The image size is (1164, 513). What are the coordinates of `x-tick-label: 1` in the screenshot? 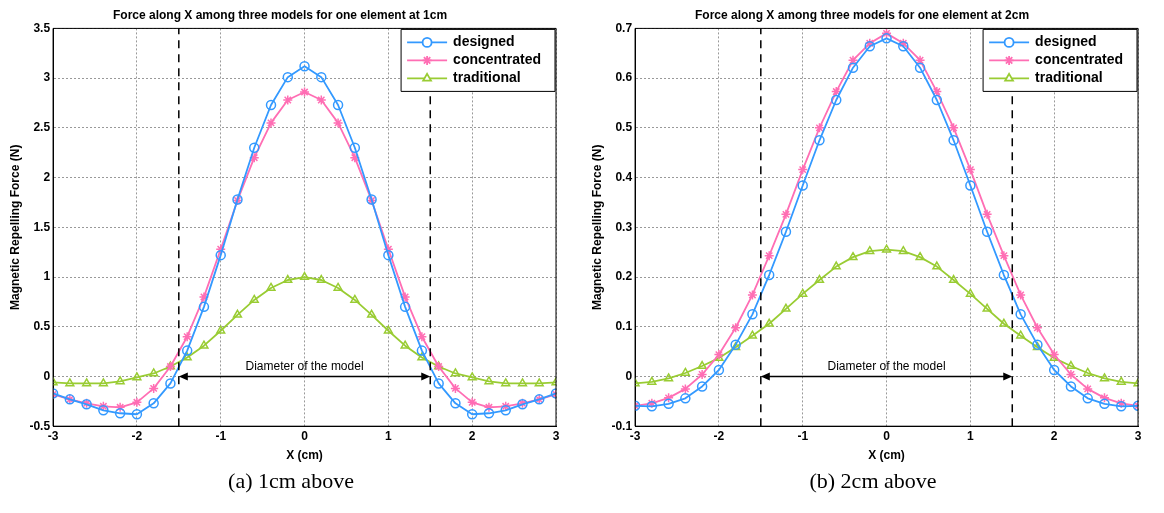 It's located at (389, 435).